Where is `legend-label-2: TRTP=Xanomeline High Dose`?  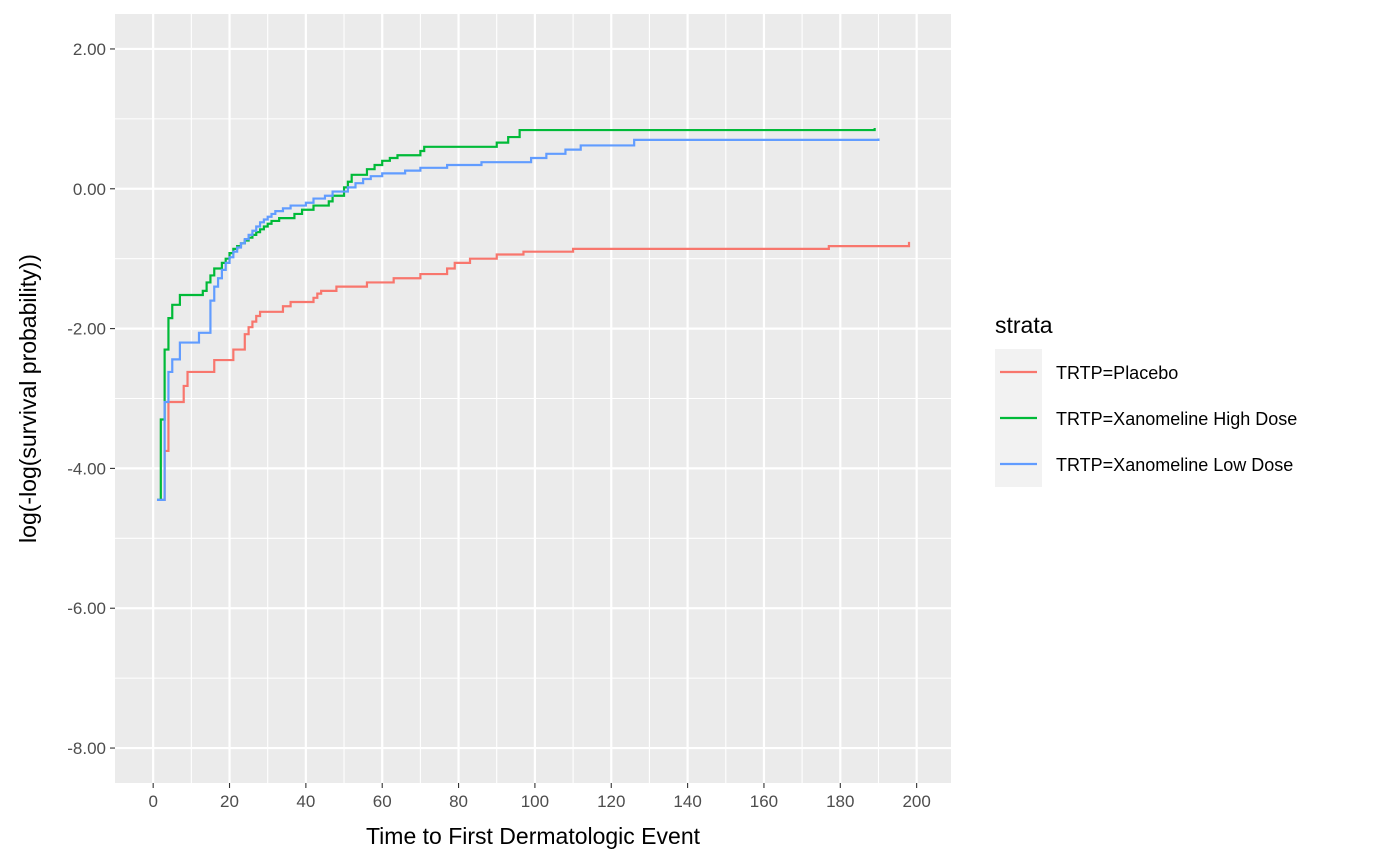
legend-label-2: TRTP=Xanomeline High Dose is located at coordinates (1176, 419).